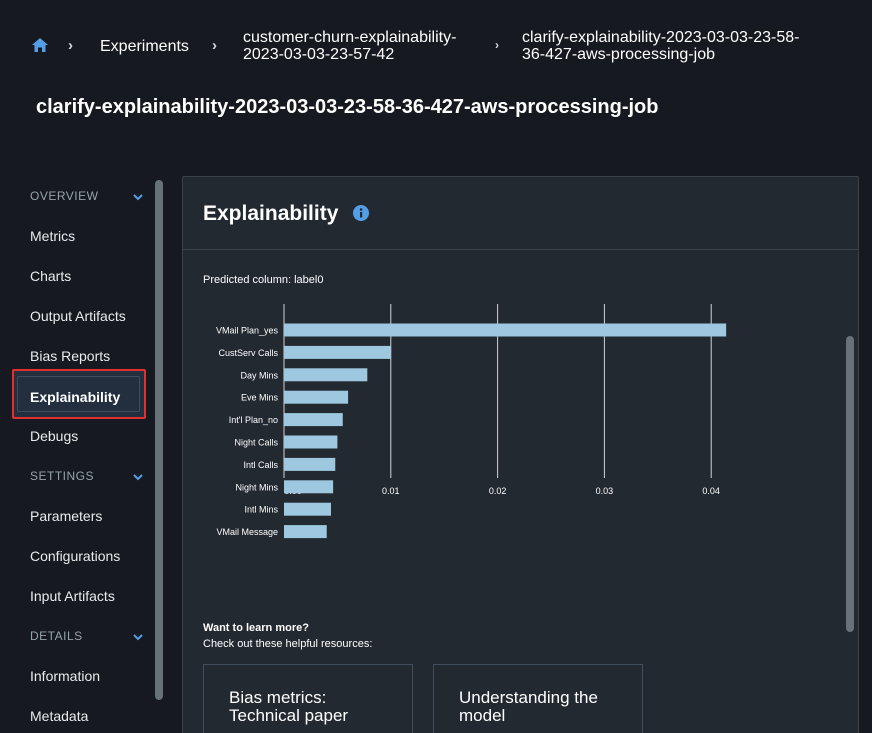 This screenshot has height=733, width=872. What do you see at coordinates (661, 37) in the screenshot?
I see `breadcrumb-job-line1: clarify-explainability-2023-03-03-23-58-` at bounding box center [661, 37].